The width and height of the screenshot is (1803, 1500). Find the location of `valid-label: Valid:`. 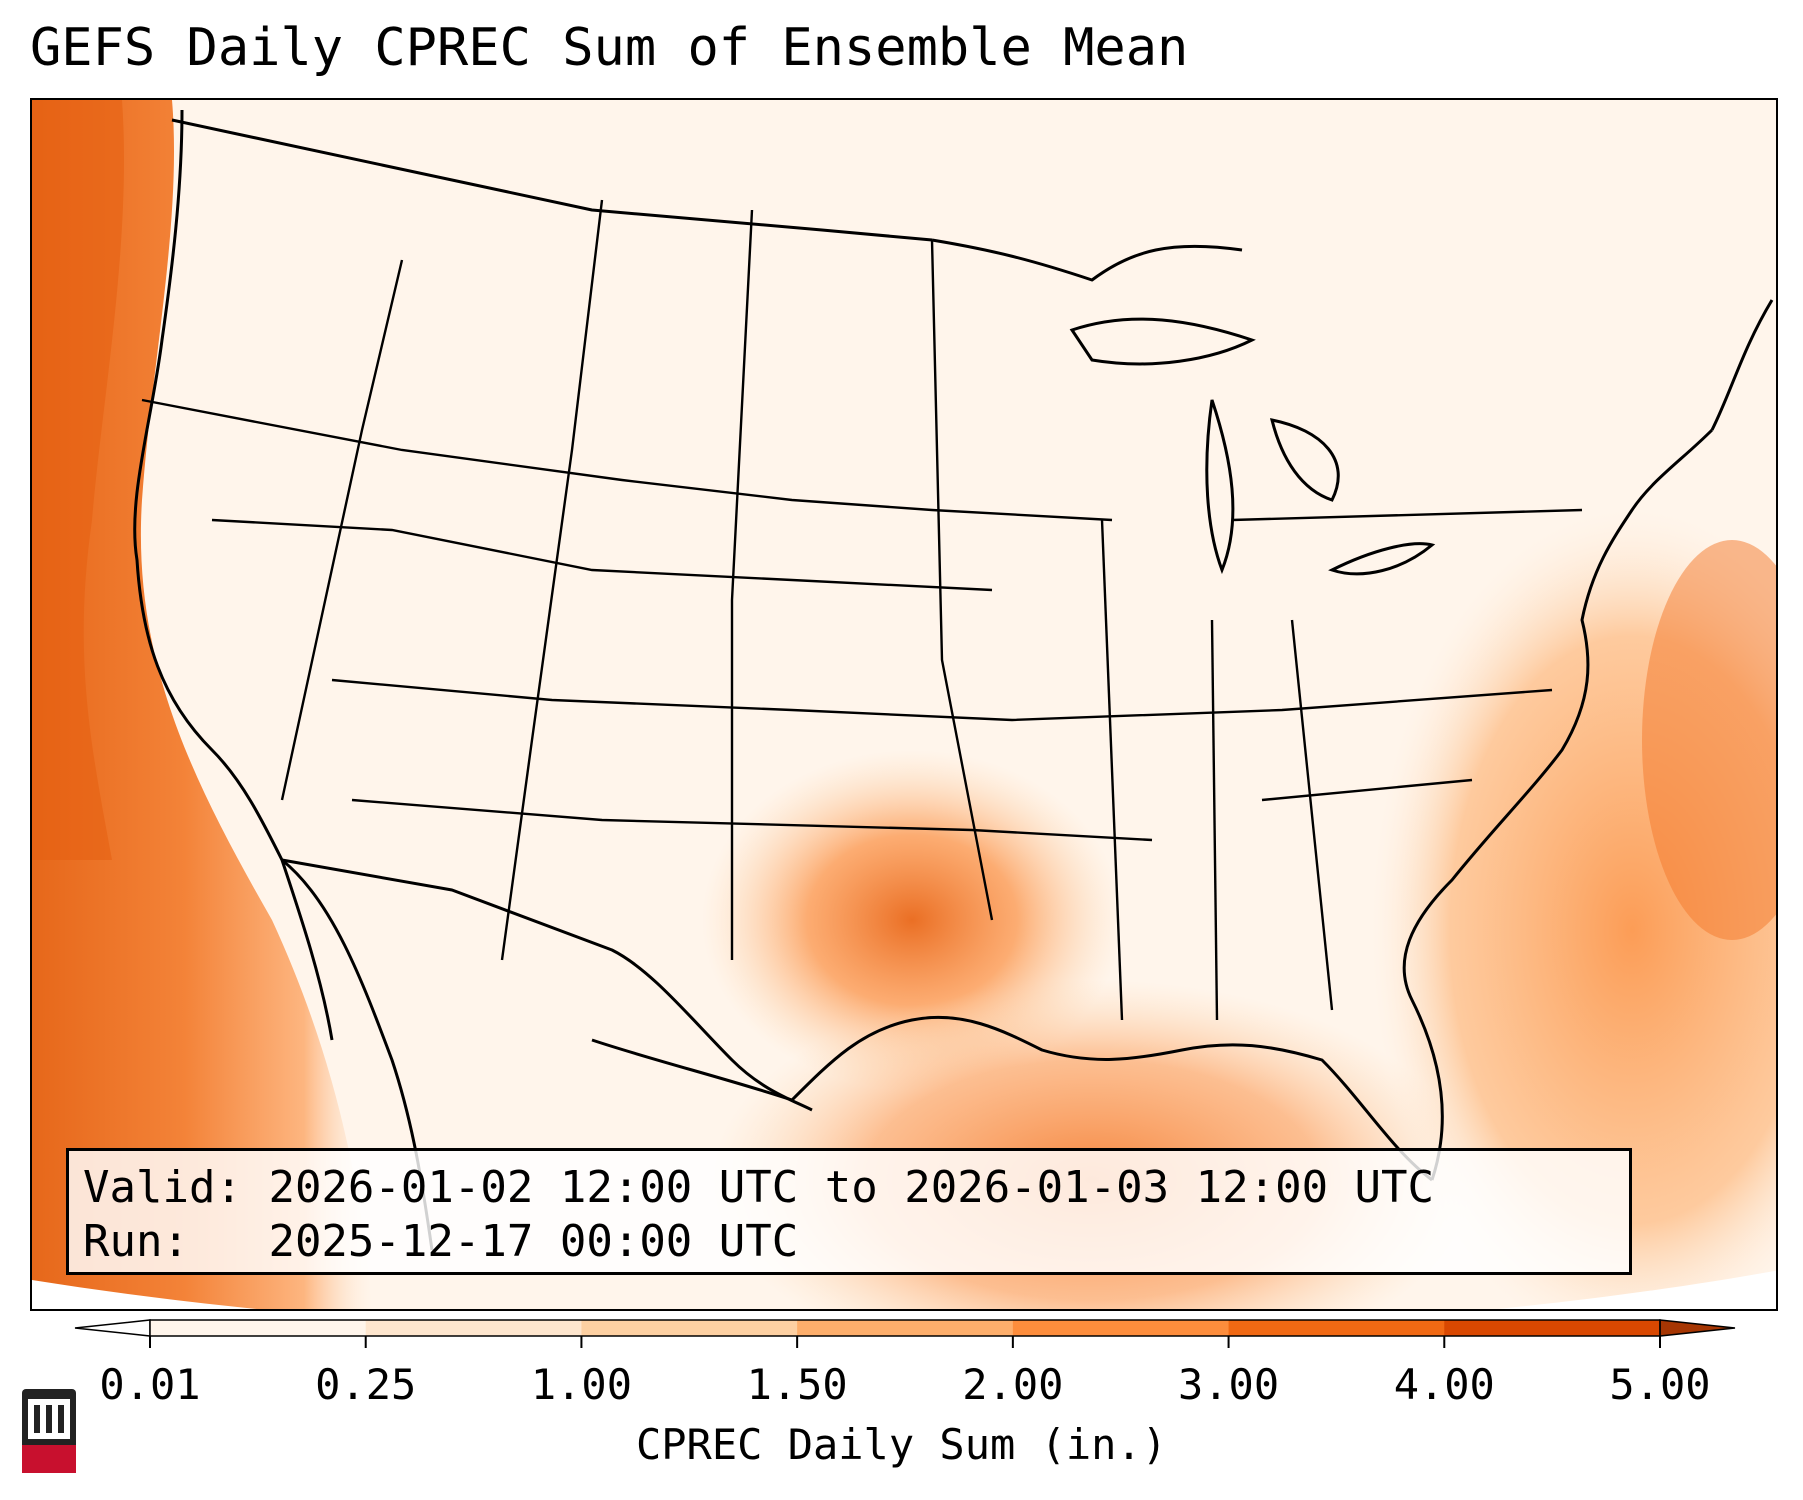

valid-label: Valid: is located at coordinates (162, 1187).